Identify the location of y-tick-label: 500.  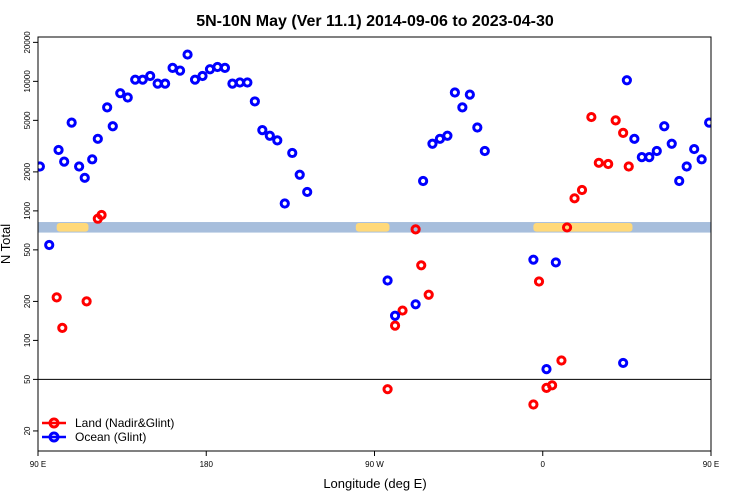
(27, 250).